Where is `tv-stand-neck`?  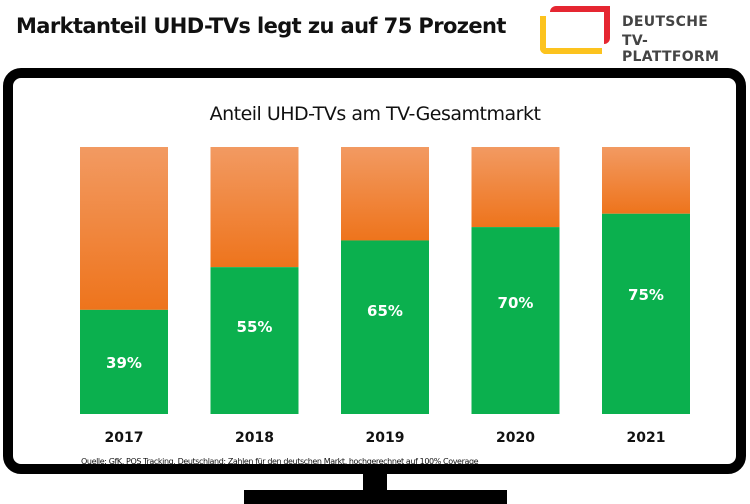 tv-stand-neck is located at coordinates (375, 483).